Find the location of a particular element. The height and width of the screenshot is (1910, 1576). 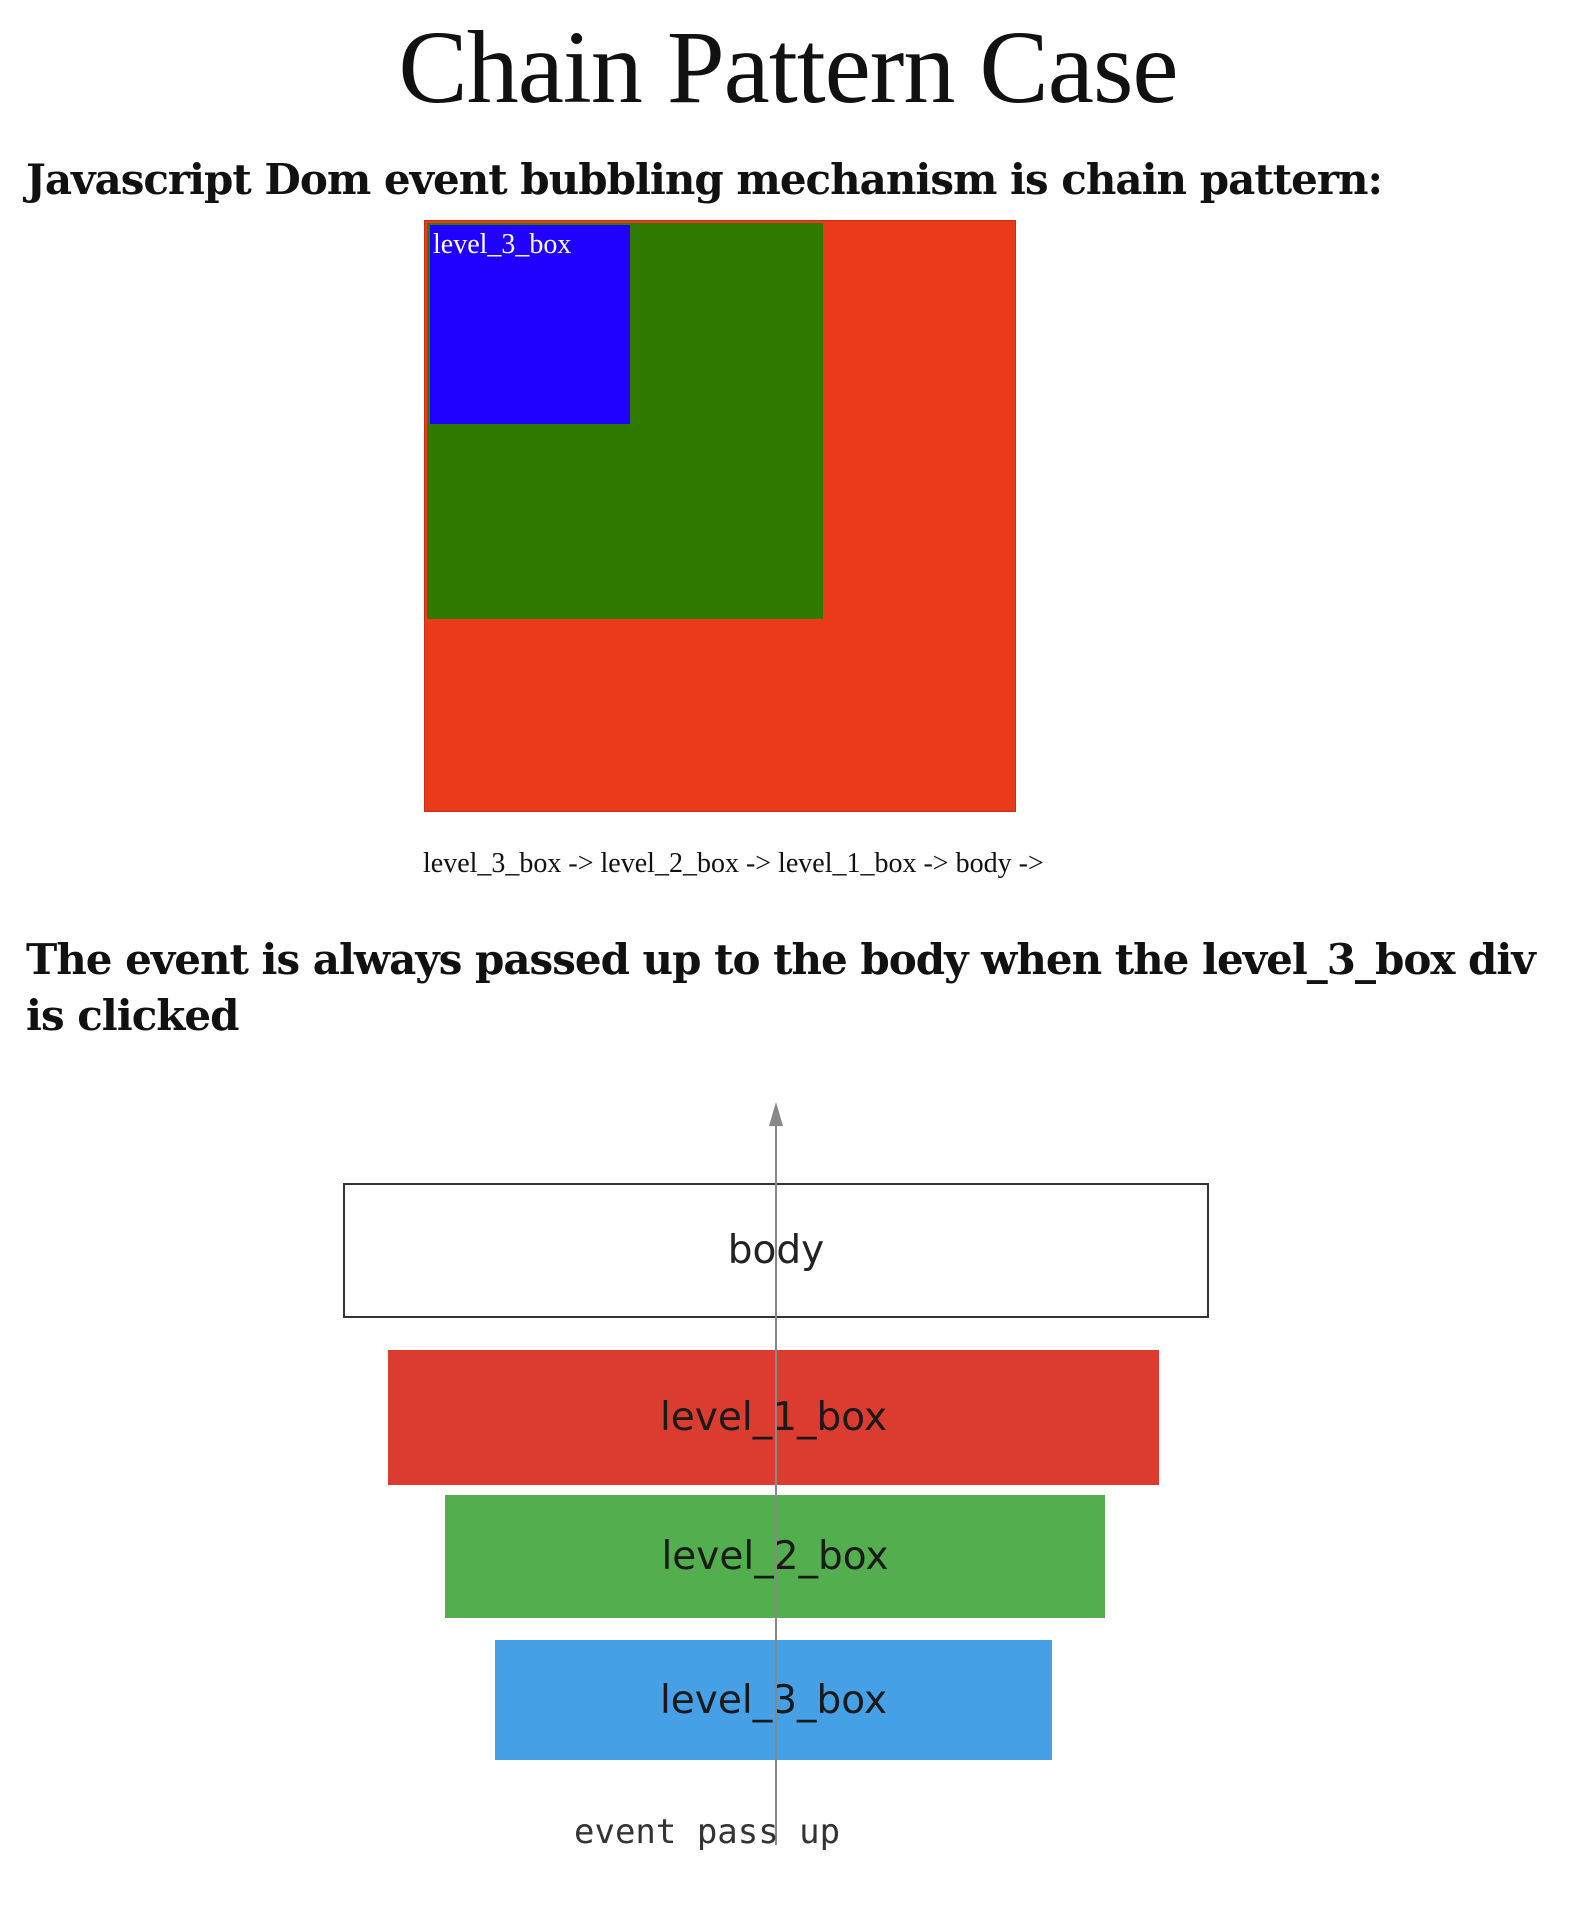

diagram-body-box: body is located at coordinates (776, 1250).